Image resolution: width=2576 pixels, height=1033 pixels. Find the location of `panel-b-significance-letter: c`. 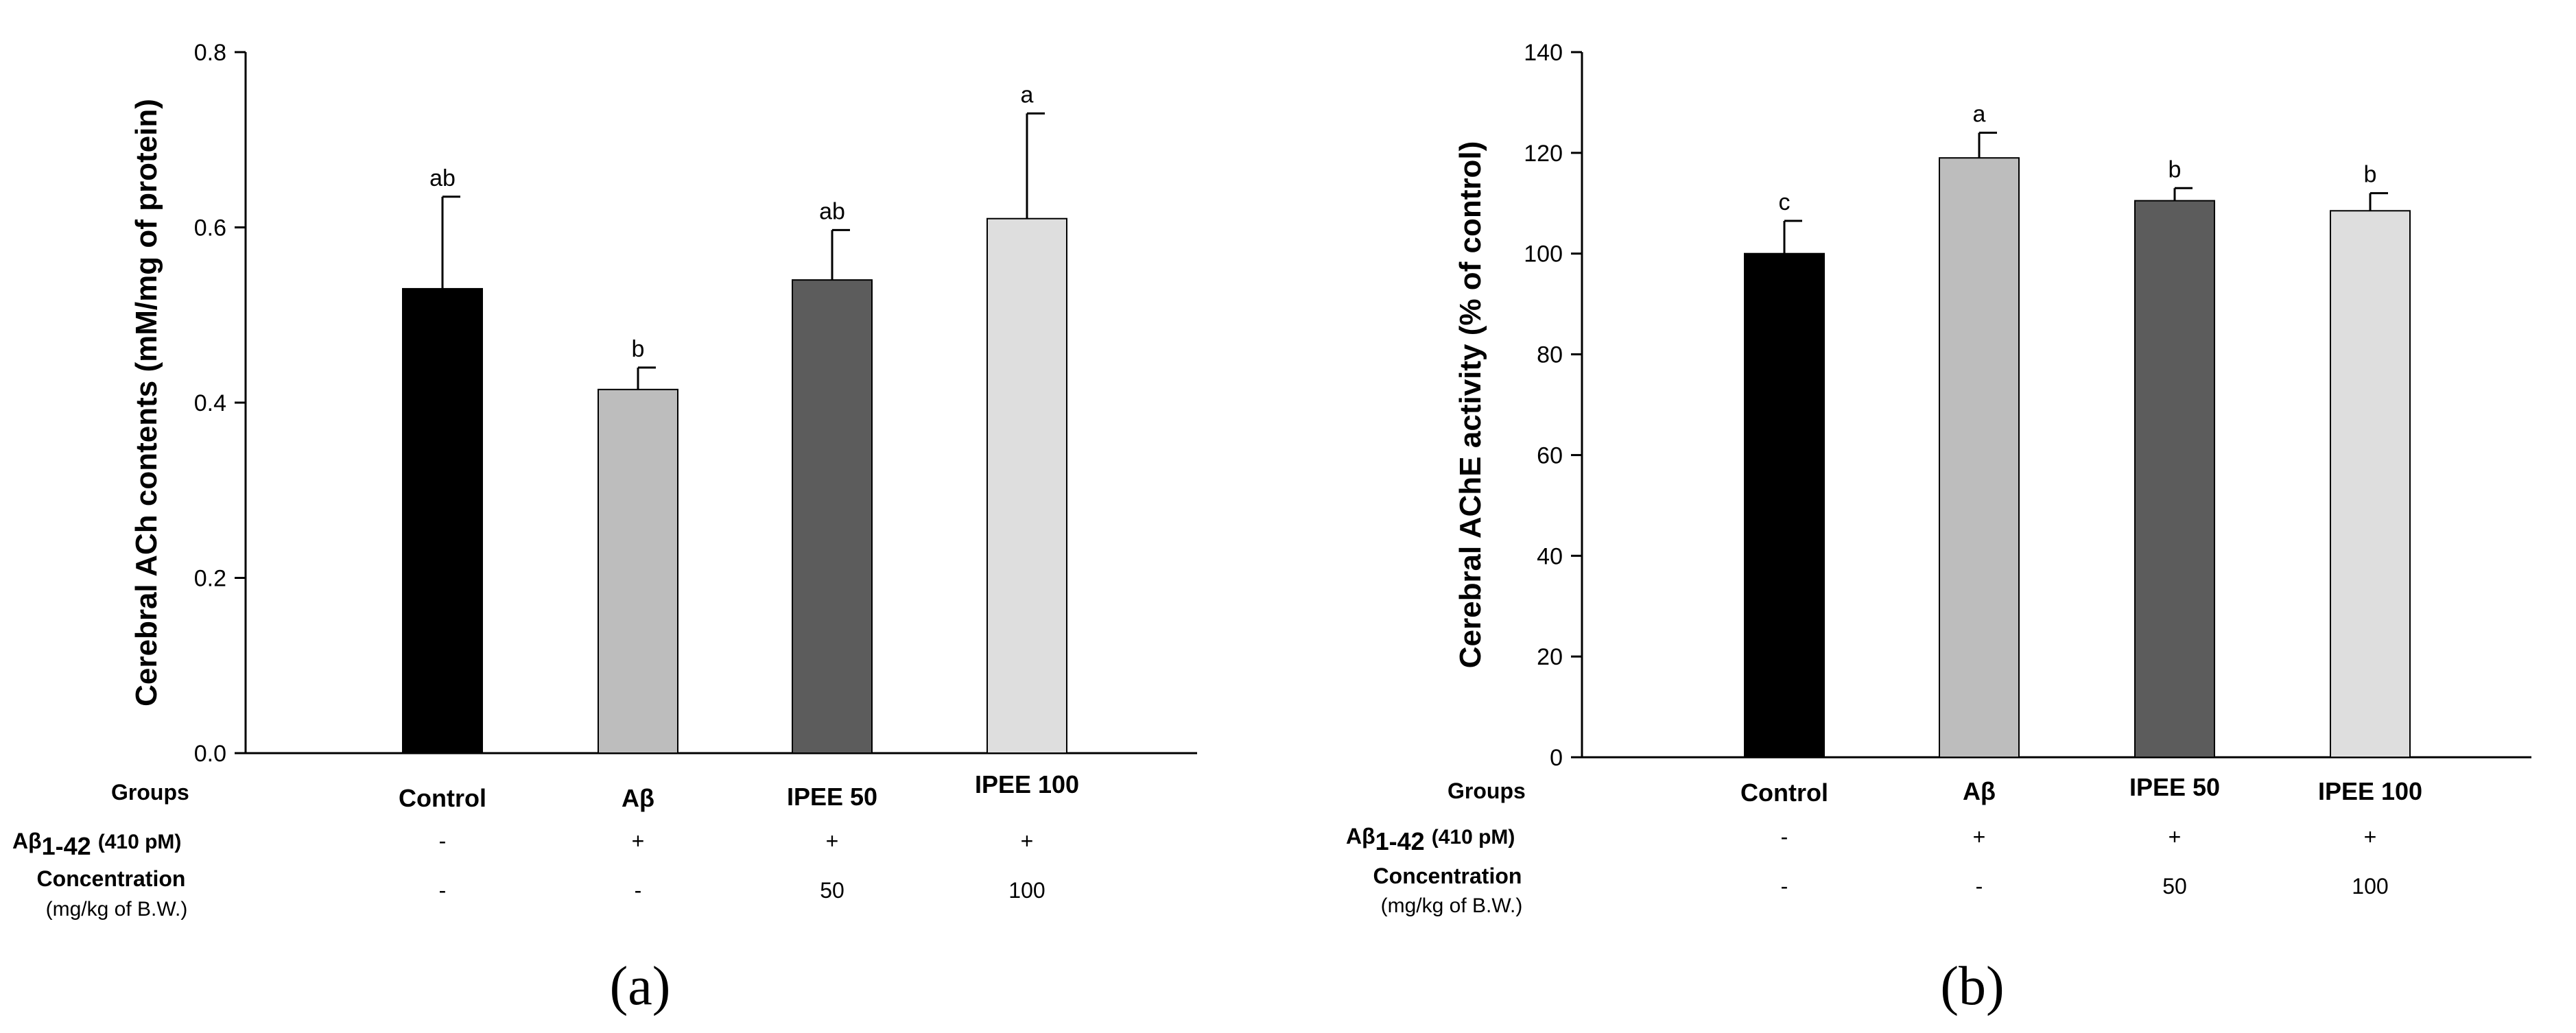

panel-b-significance-letter: c is located at coordinates (1785, 202).